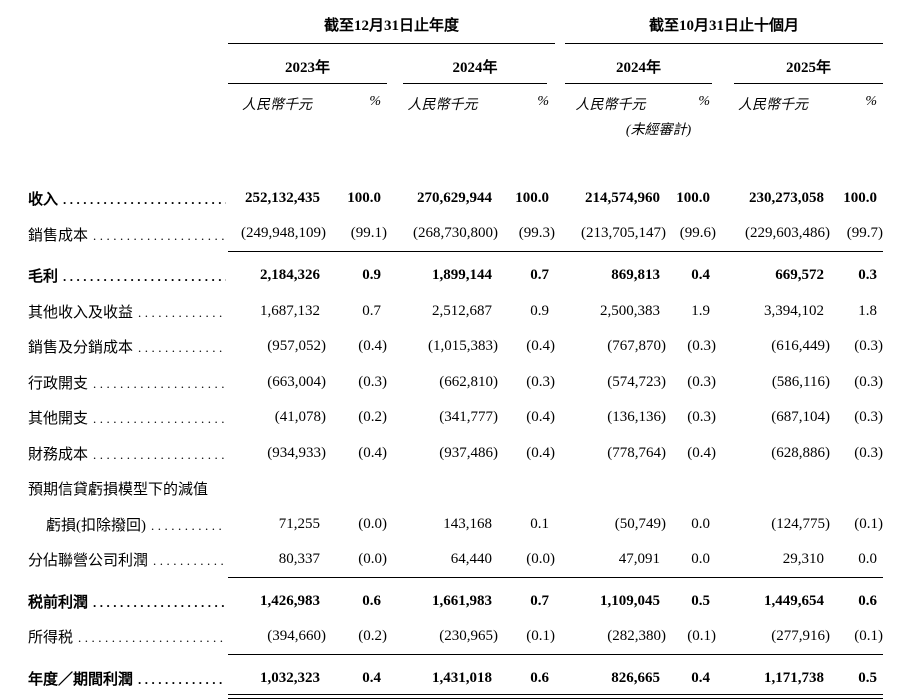  What do you see at coordinates (636, 381) in the screenshot?
I see `amount-cell-2024-ten-months: (574,723)` at bounding box center [636, 381].